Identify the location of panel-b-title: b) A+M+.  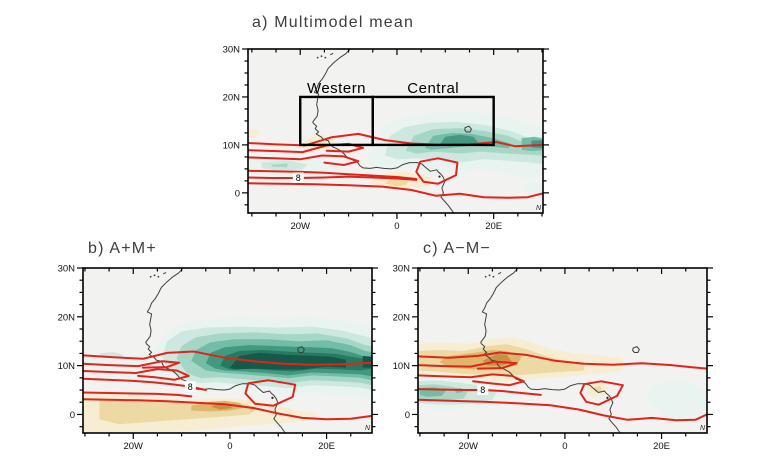
(122, 248).